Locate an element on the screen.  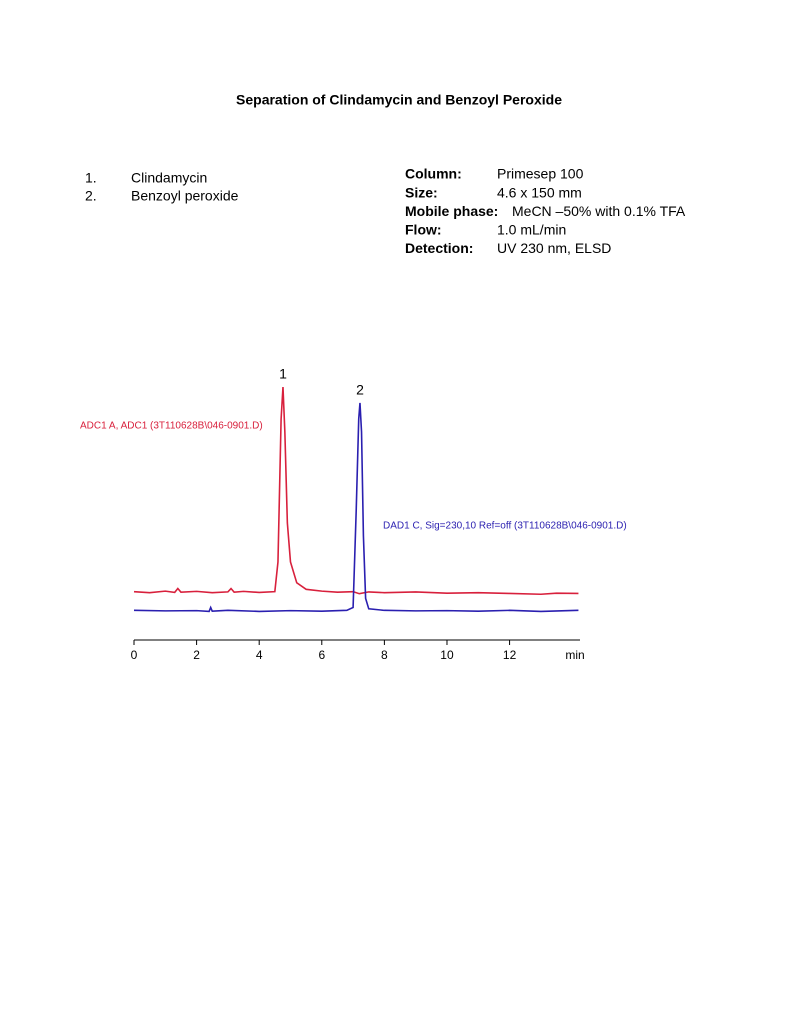
condition-label: Size: is located at coordinates (421, 192).